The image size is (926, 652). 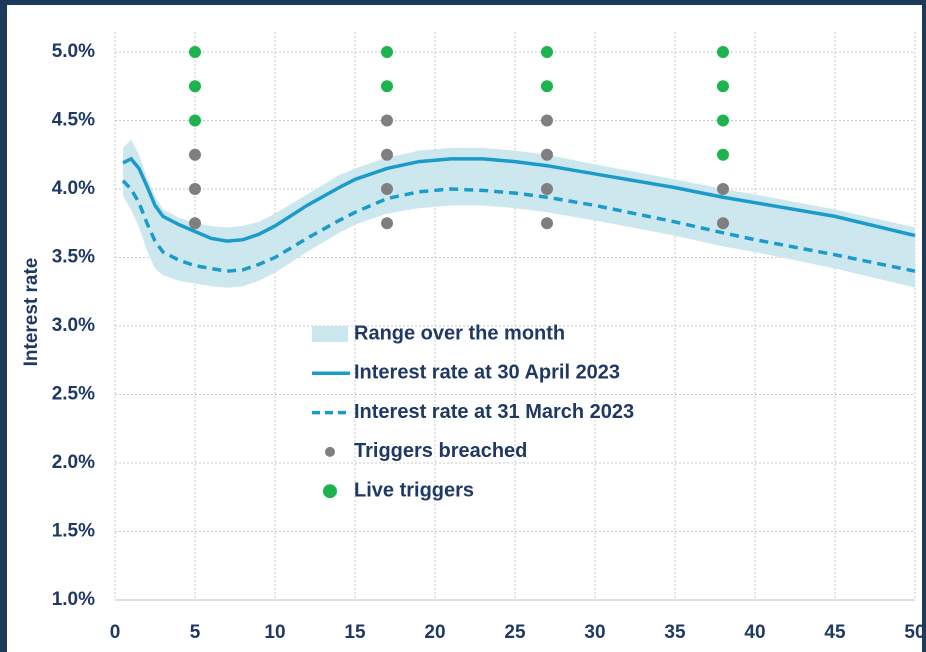 What do you see at coordinates (835, 632) in the screenshot?
I see `x-tick-label: 45` at bounding box center [835, 632].